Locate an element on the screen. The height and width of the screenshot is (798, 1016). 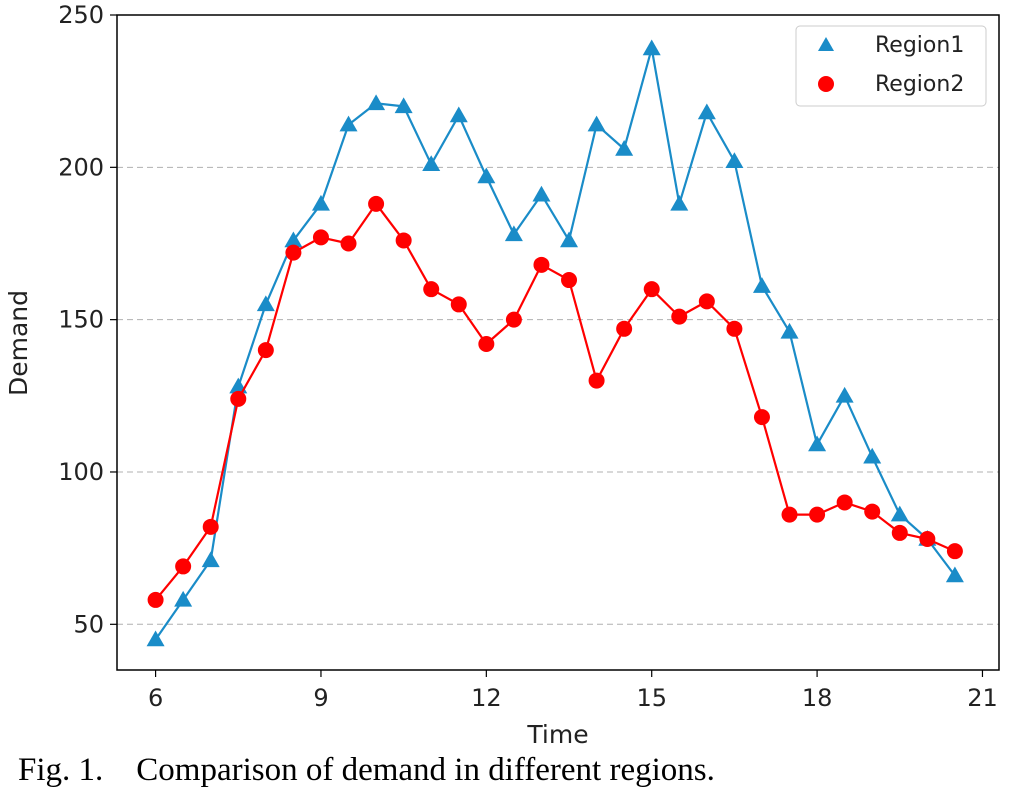
x-tick-label: 18 is located at coordinates (817, 698).